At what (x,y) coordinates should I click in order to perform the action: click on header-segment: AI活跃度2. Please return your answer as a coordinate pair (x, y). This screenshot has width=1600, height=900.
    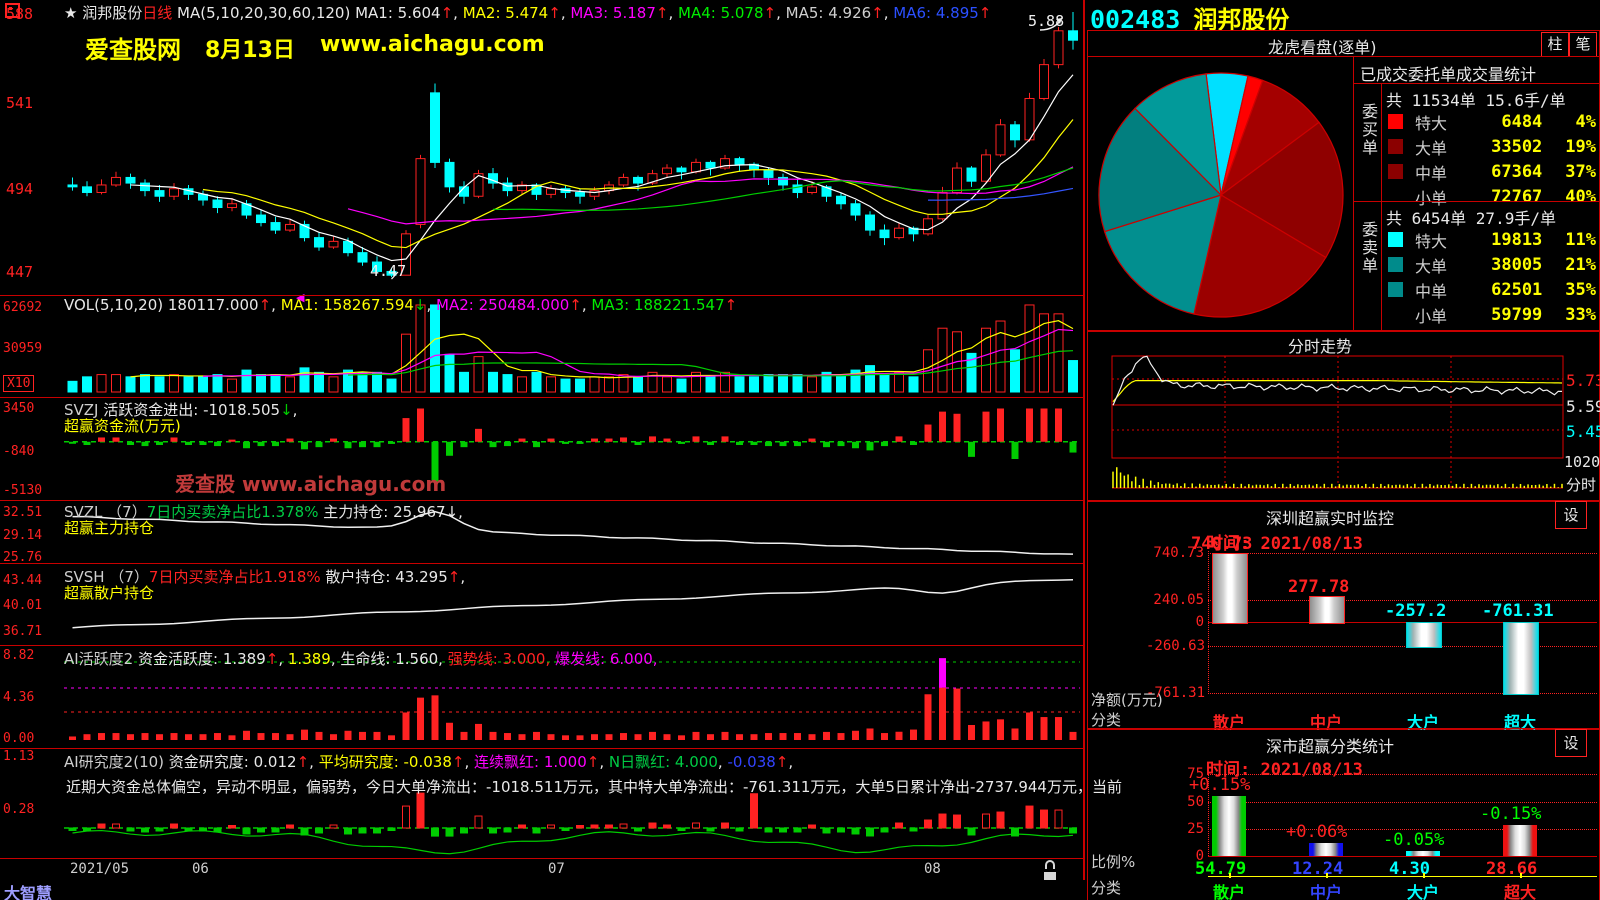
    Looking at the image, I should click on (101, 659).